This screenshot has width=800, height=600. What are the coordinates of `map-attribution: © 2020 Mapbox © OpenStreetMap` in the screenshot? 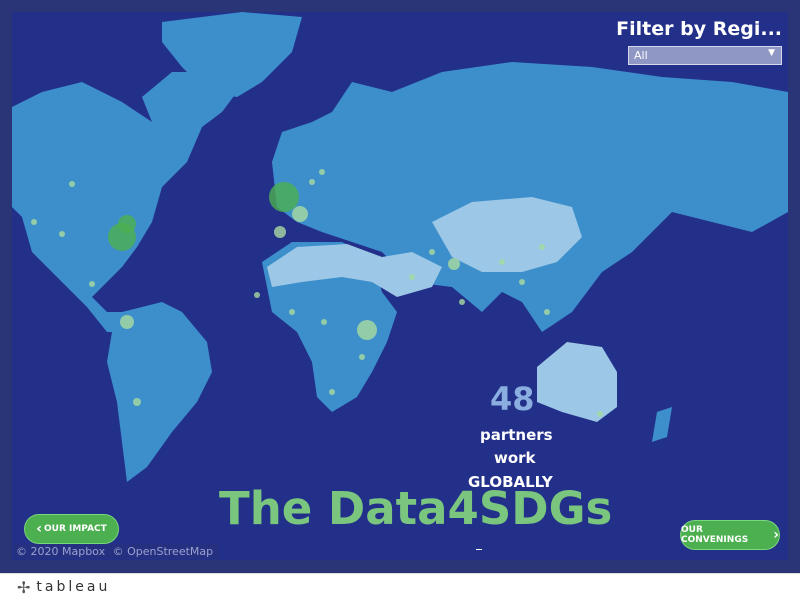 It's located at (117, 551).